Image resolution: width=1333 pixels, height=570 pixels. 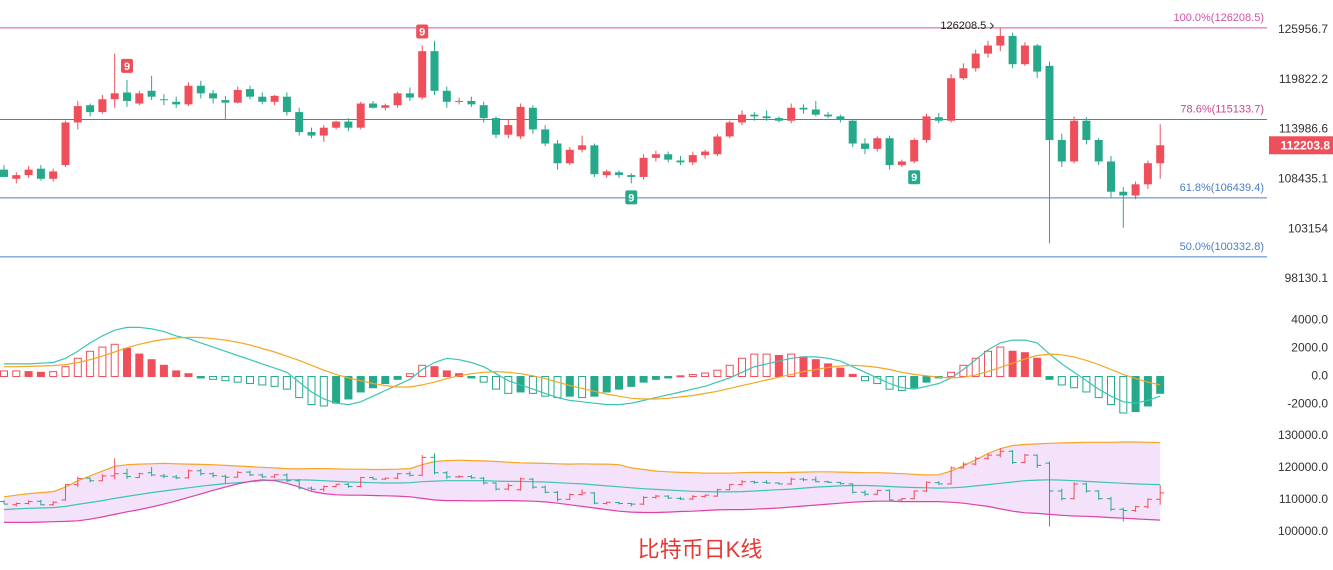 What do you see at coordinates (1309, 320) in the screenshot?
I see `y-tick-label: 4000.0` at bounding box center [1309, 320].